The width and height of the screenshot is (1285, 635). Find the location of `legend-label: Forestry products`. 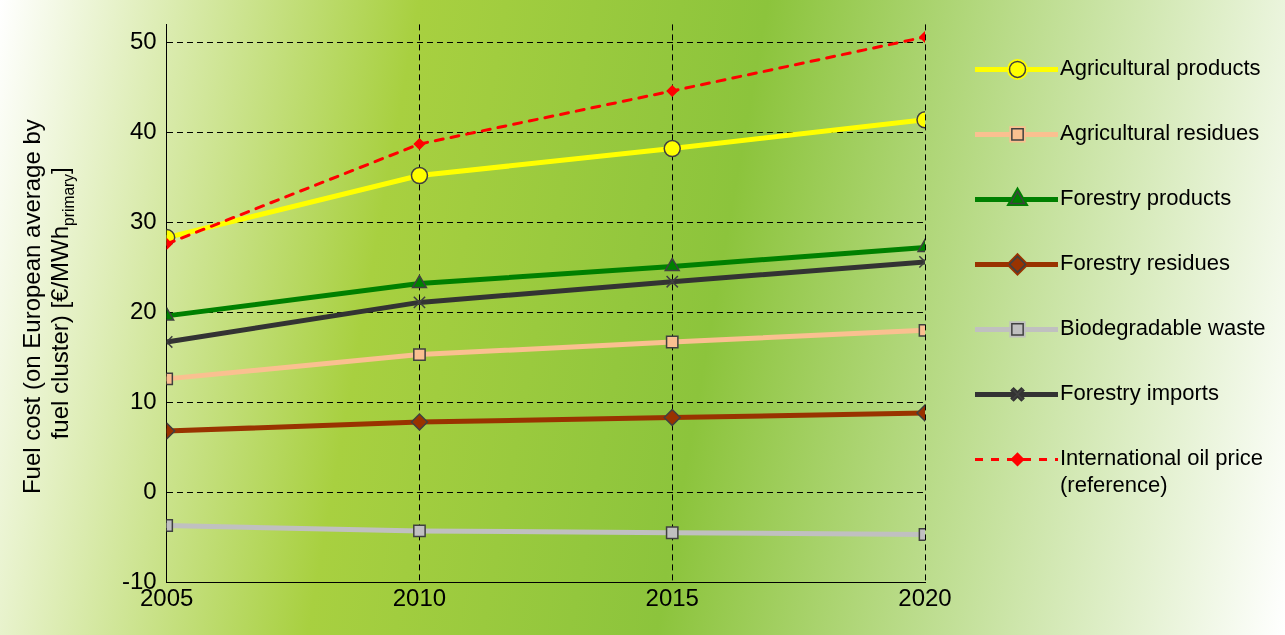

legend-label: Forestry products is located at coordinates (1146, 198).